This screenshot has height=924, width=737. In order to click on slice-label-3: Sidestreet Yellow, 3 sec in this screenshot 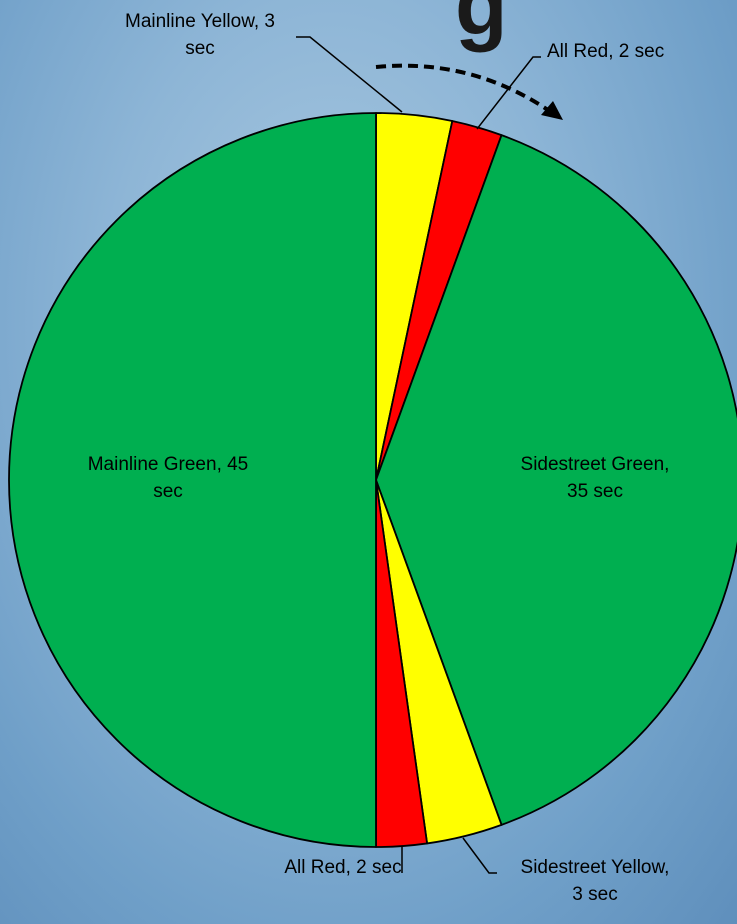, I will do `click(595, 881)`.